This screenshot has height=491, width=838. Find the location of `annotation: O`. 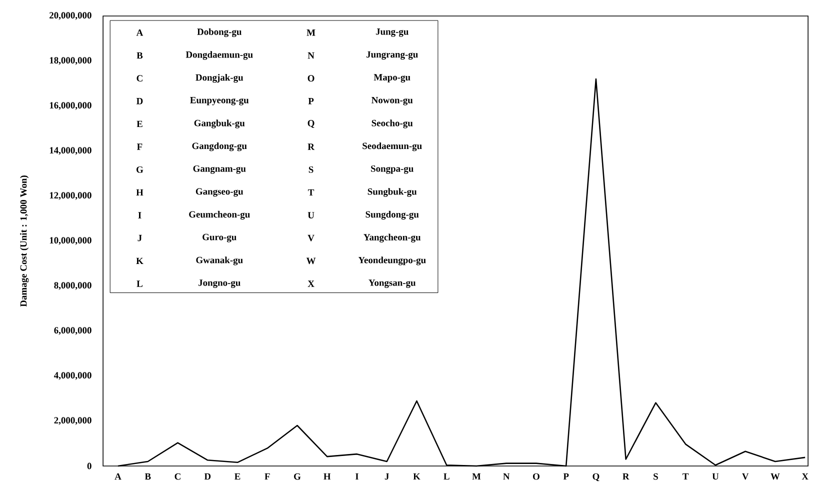

annotation: O is located at coordinates (311, 78).